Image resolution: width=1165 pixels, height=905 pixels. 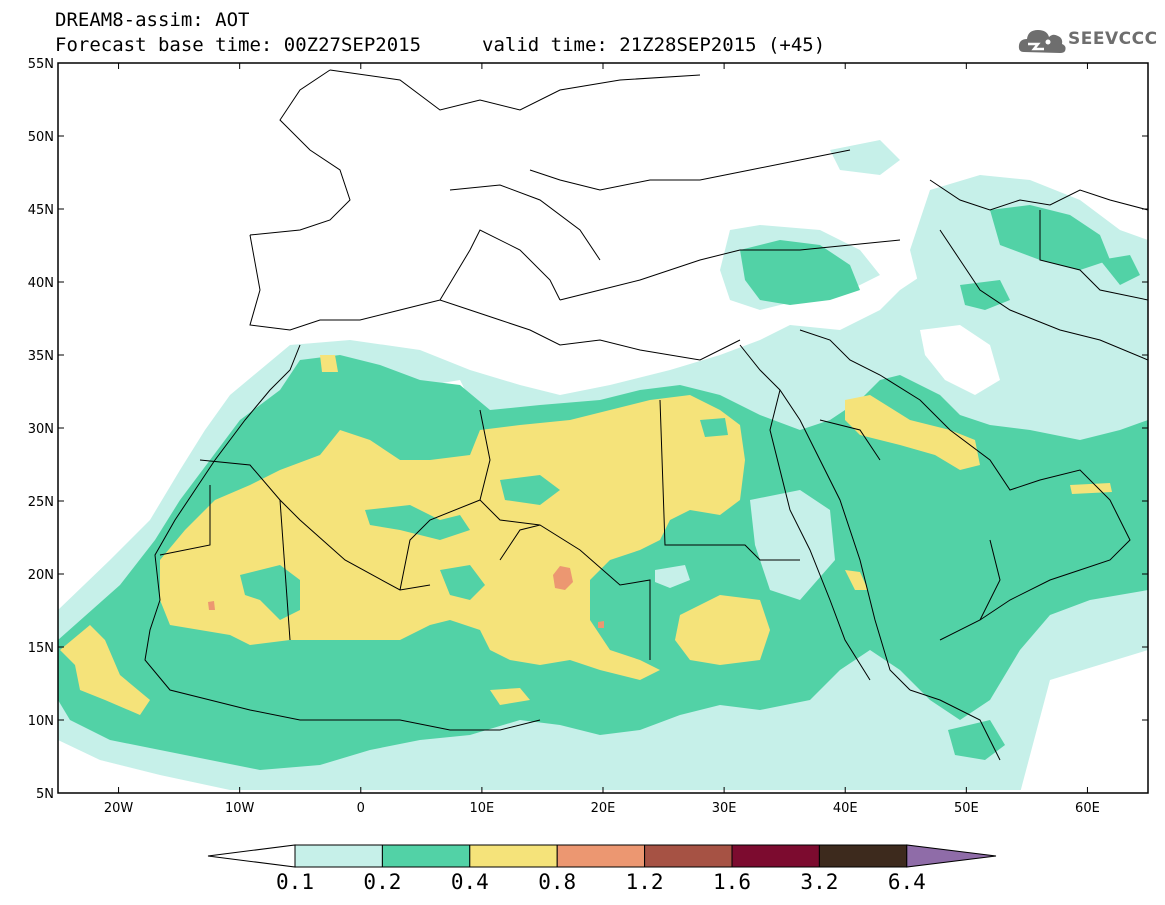 I want to click on forecast-base-time: Forecast base time: 00Z27SEP2015, so click(x=238, y=45).